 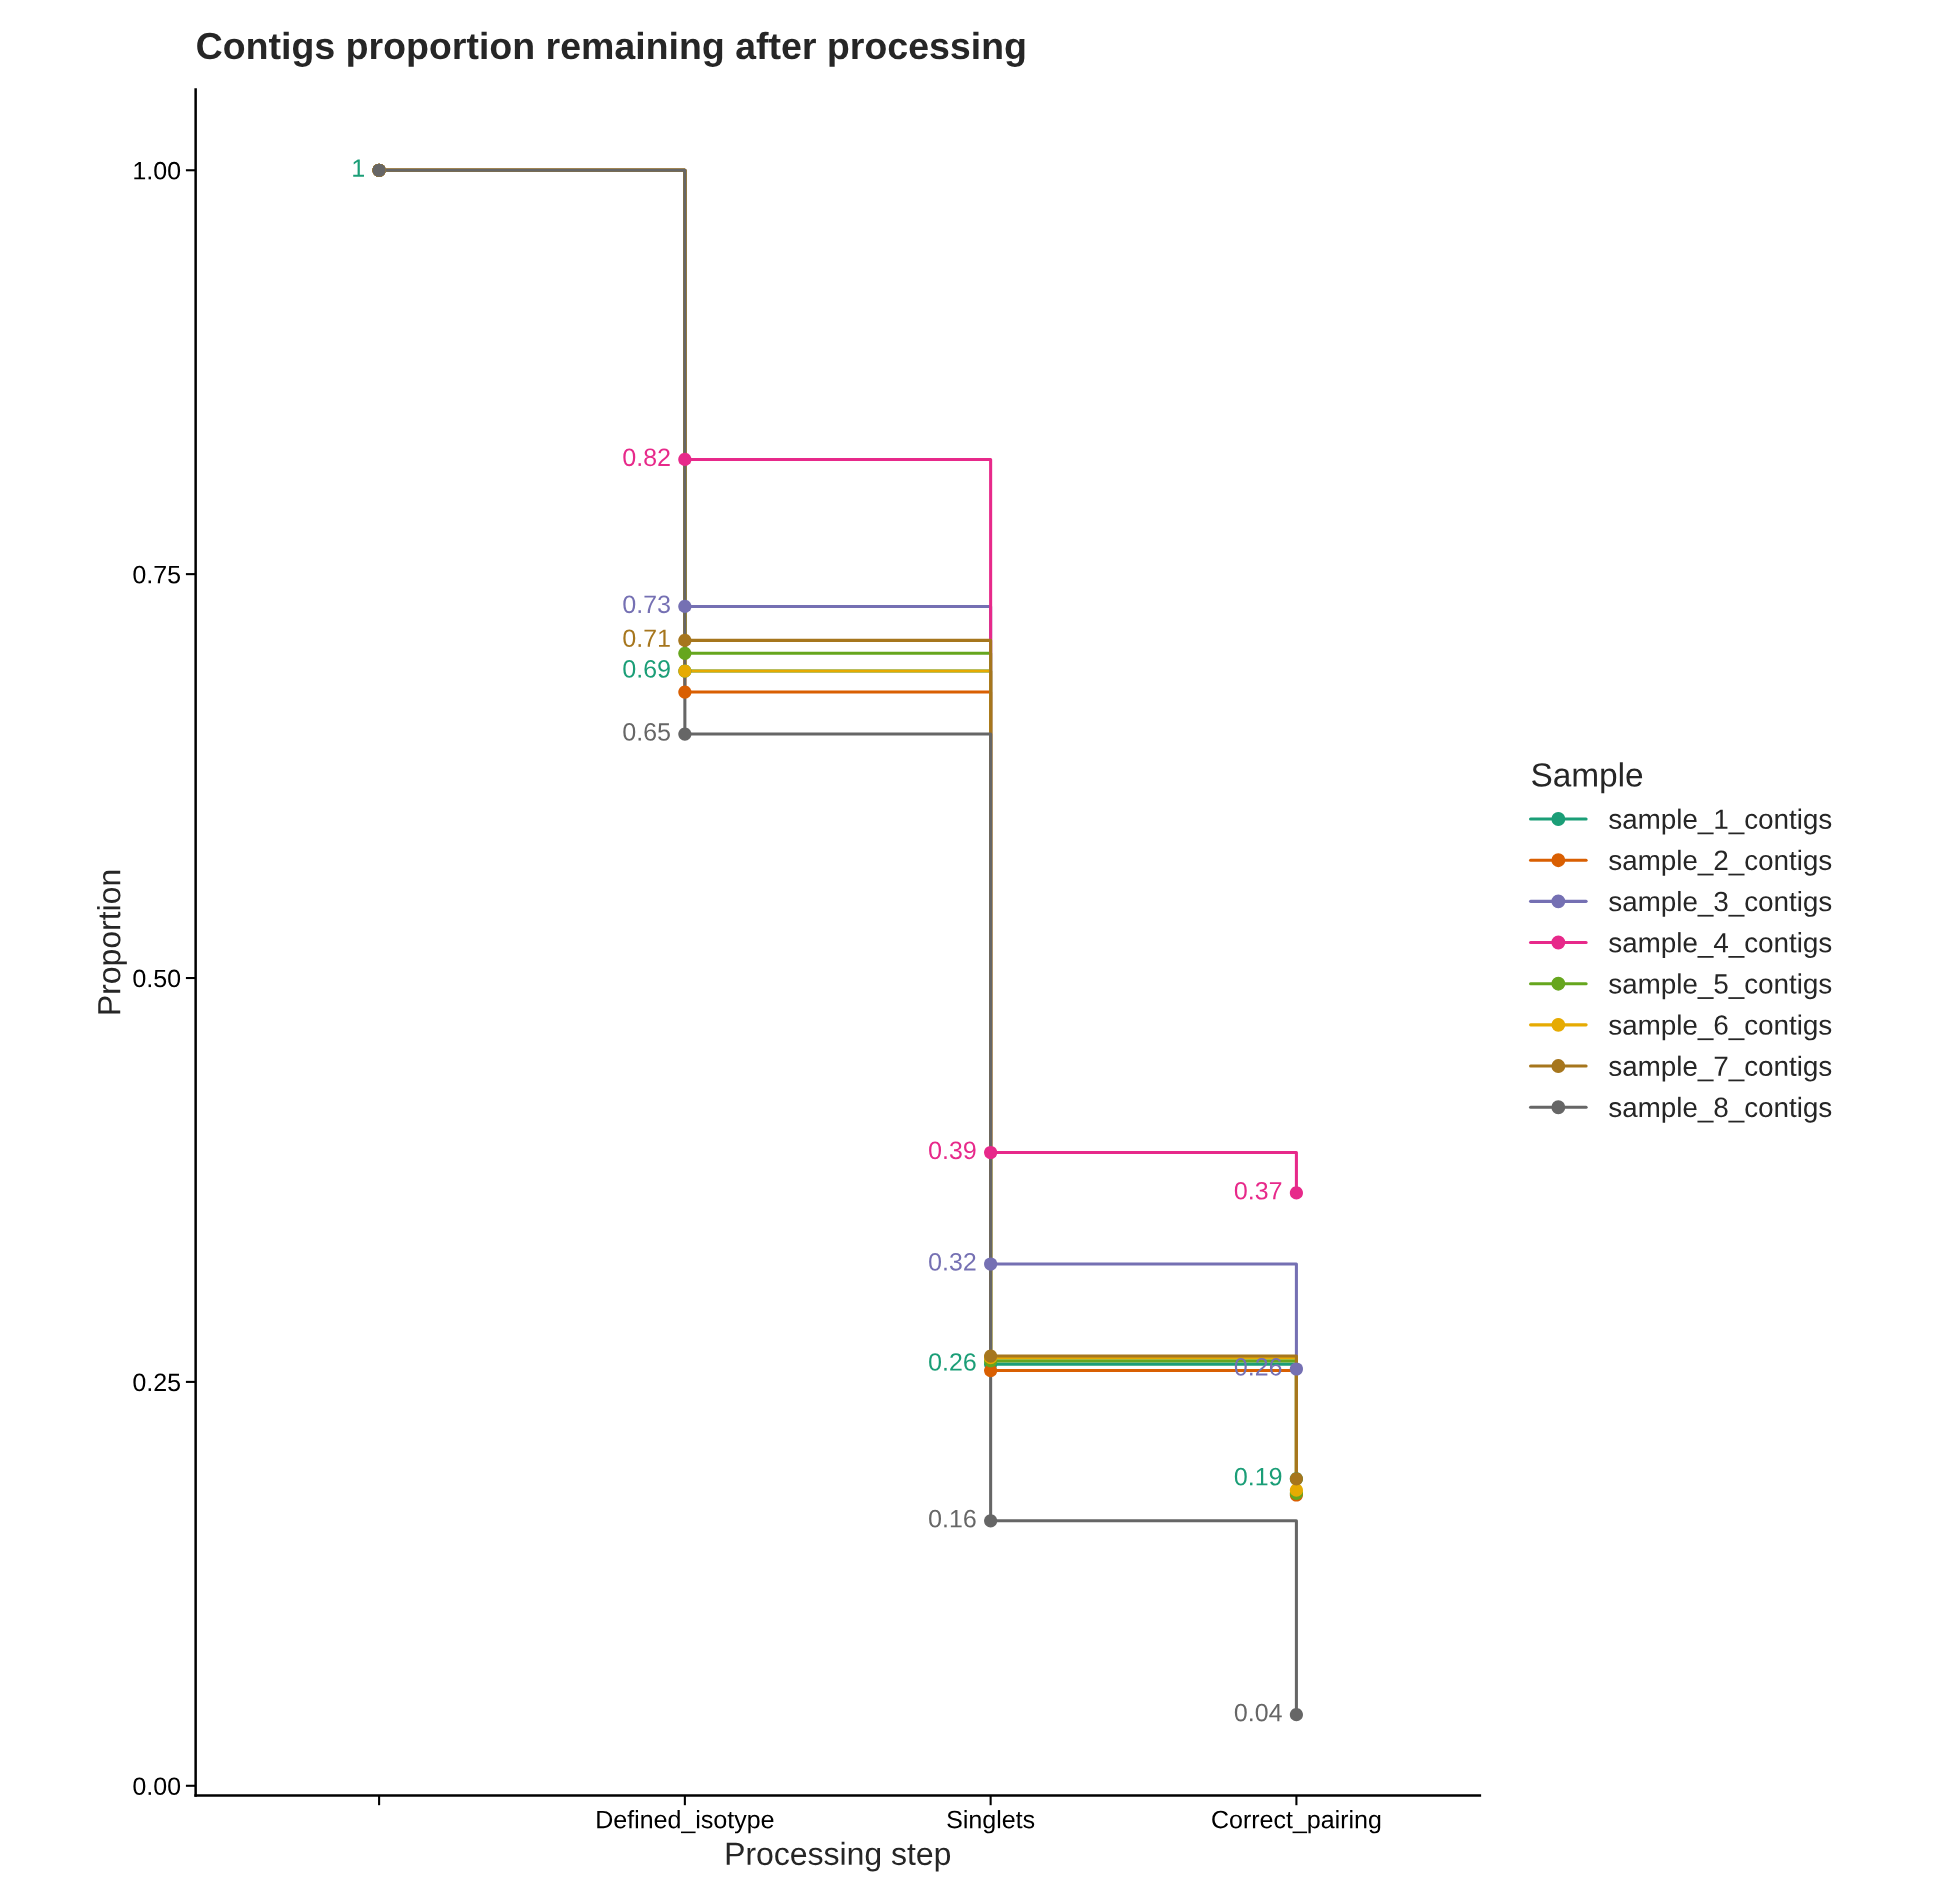 What do you see at coordinates (1296, 1822) in the screenshot?
I see `x-tick-label: Correct_pairing` at bounding box center [1296, 1822].